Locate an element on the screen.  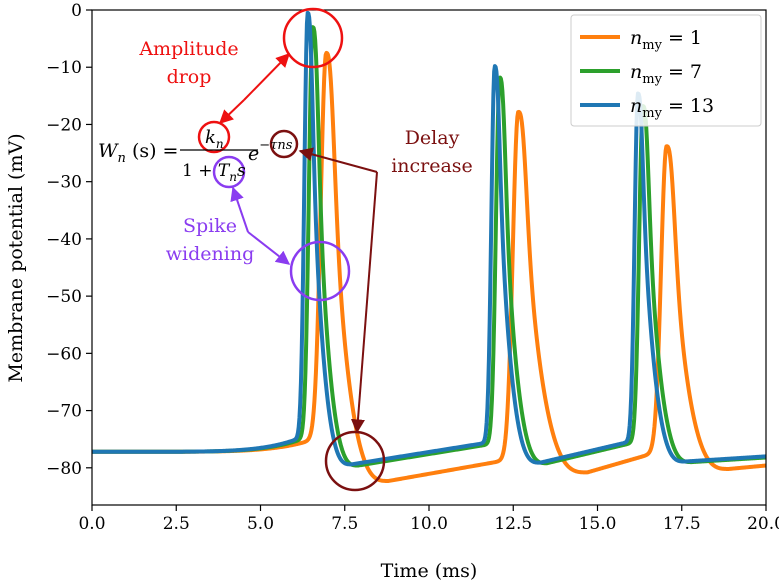
widening-arrow-to-curve is located at coordinates (269, 248).